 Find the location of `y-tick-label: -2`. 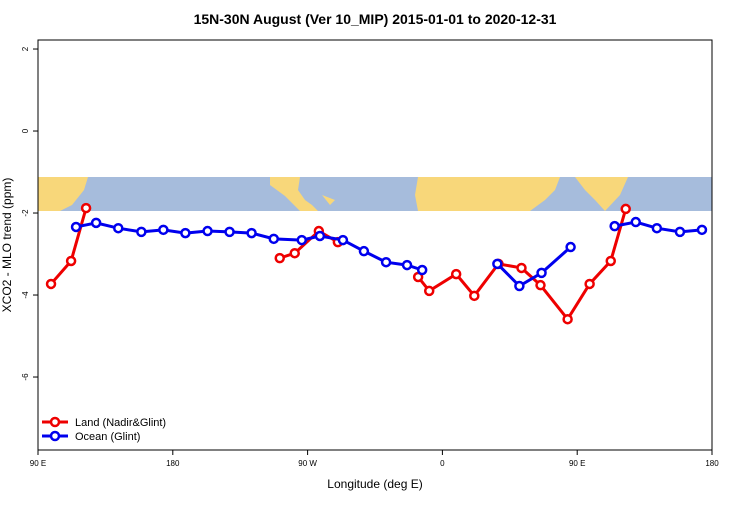

y-tick-label: -2 is located at coordinates (25, 213).